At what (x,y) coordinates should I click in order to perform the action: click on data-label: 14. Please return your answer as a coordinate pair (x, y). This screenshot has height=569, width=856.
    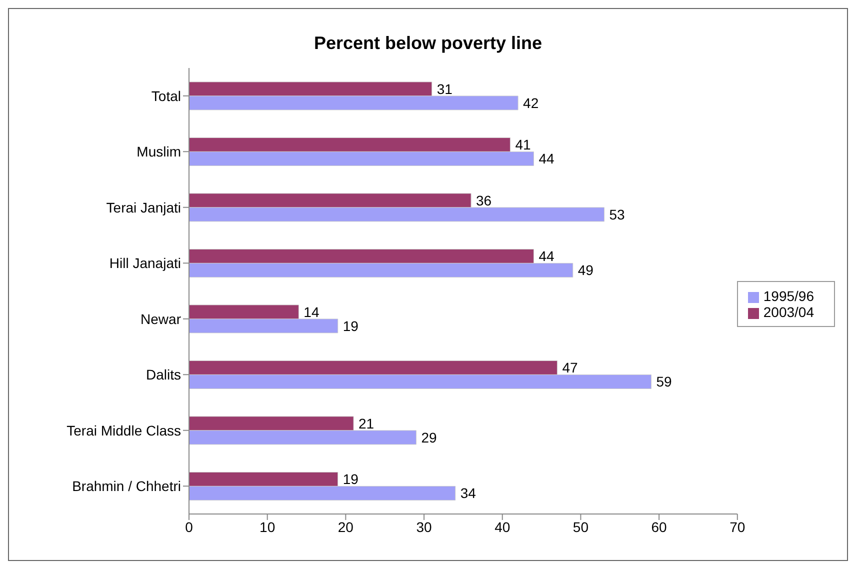
    Looking at the image, I should click on (312, 312).